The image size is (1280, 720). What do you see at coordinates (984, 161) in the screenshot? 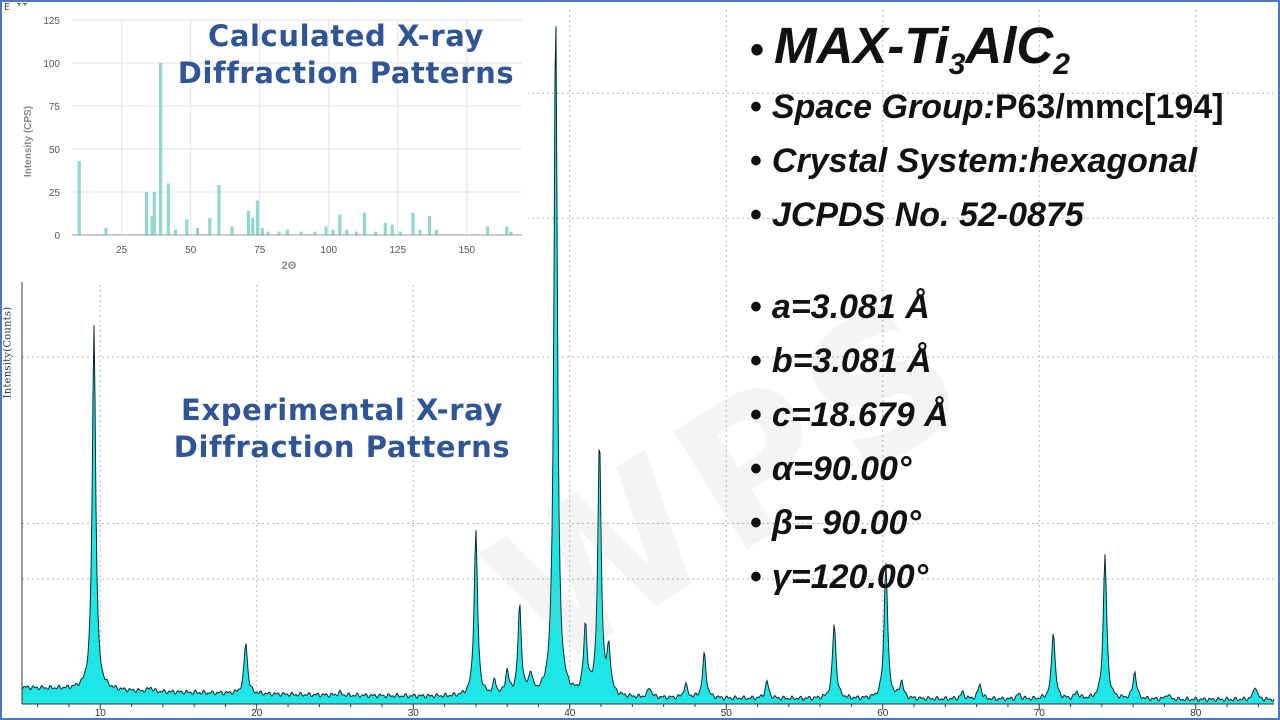
I see `crystal-system-text: Crystal System:hexagonal` at bounding box center [984, 161].